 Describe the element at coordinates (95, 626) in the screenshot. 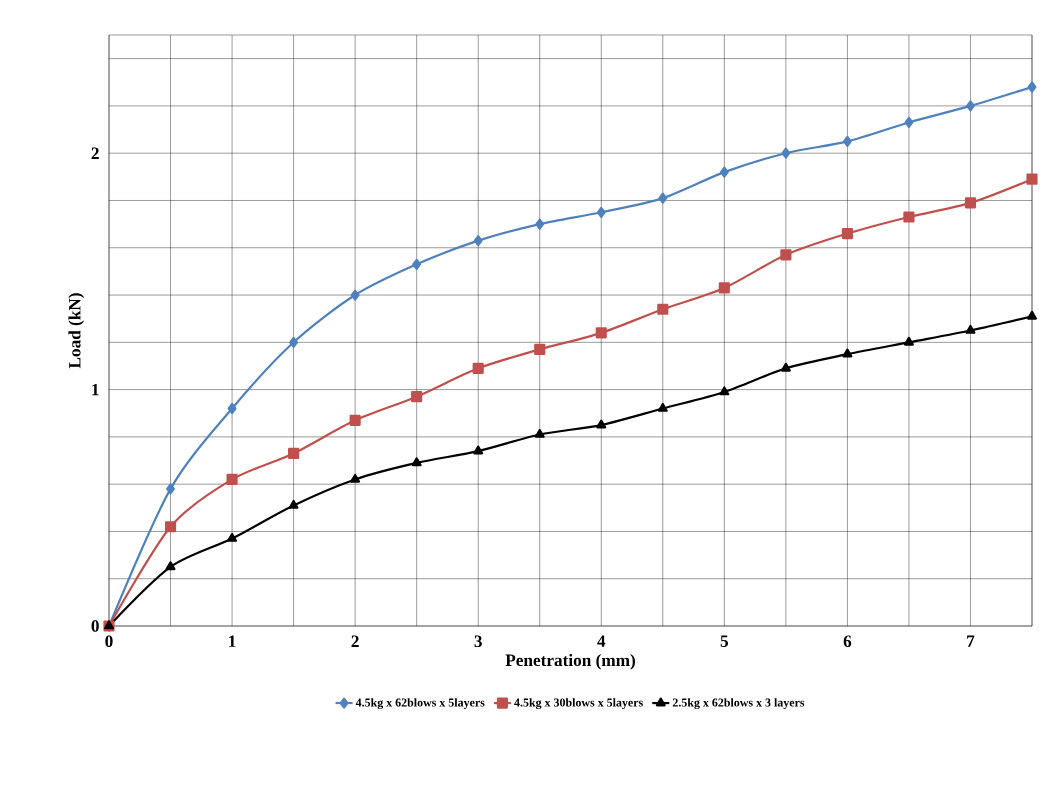

I see `y-tick-label: 0` at that location.